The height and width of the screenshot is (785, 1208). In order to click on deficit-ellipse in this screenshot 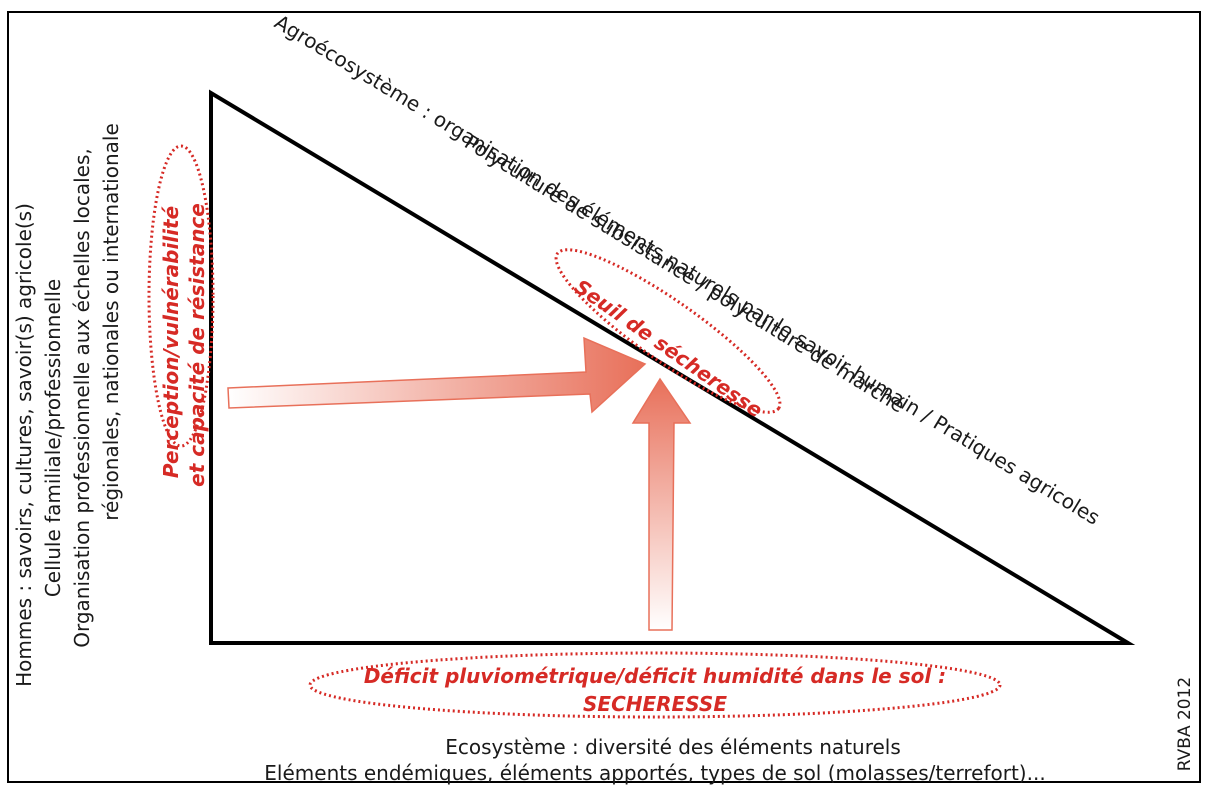, I will do `click(655, 685)`.